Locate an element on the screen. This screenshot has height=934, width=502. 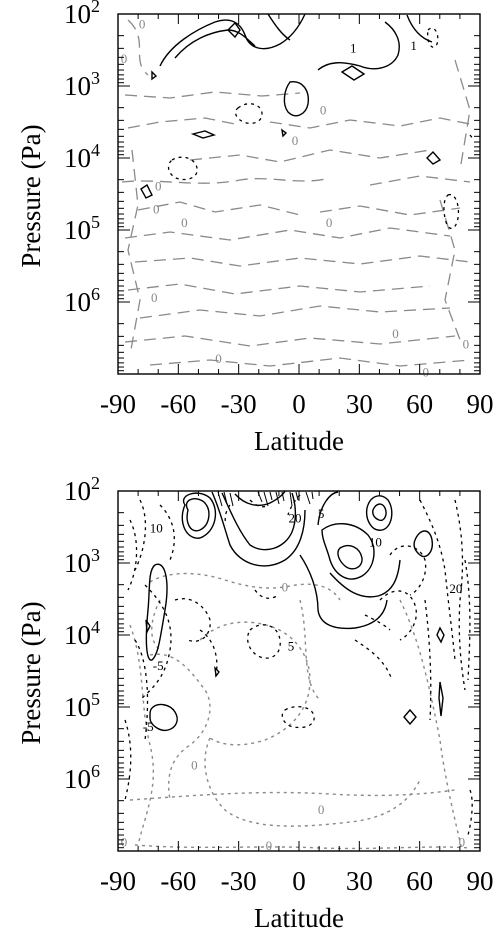
negative-contours is located at coordinates (321, 128).